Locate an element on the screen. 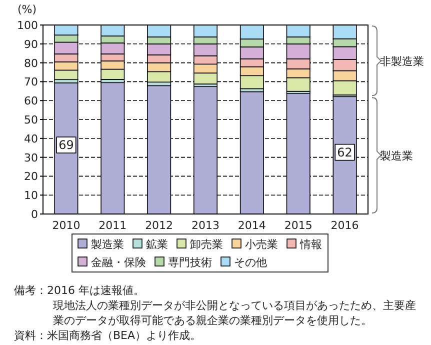 The image size is (431, 345). x-tick-label: 2010 is located at coordinates (66, 225).